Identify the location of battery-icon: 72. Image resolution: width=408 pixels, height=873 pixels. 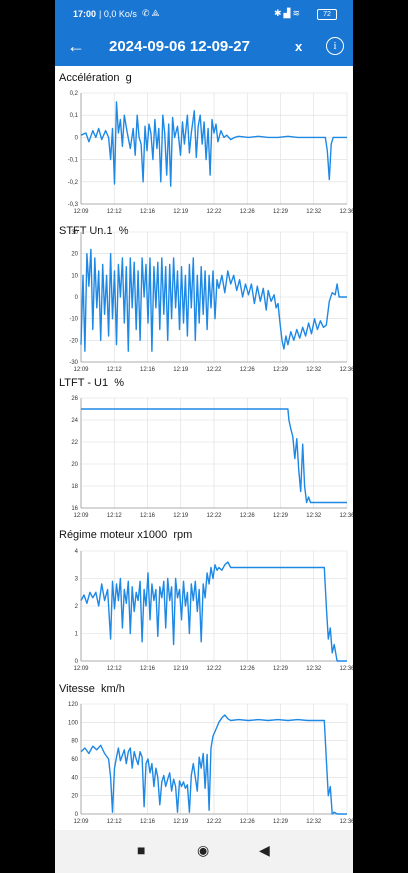
(327, 14).